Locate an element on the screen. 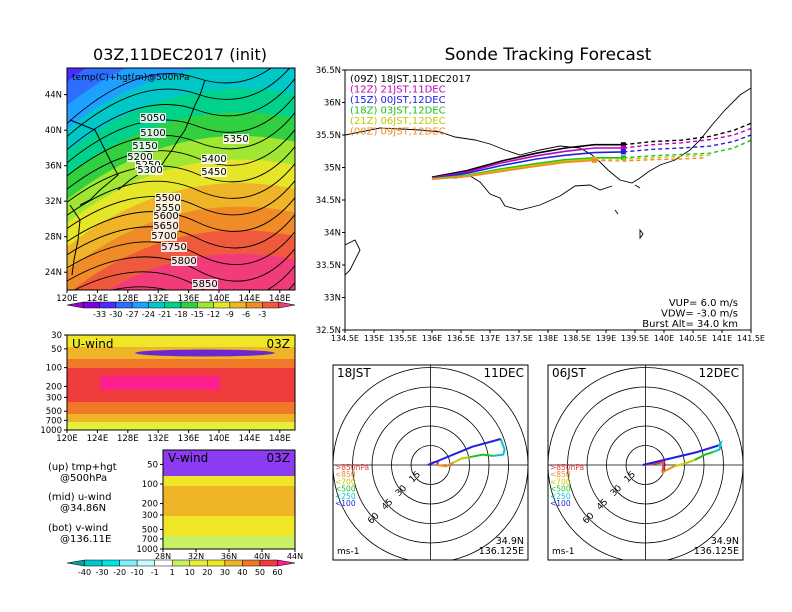 The width and height of the screenshot is (792, 612). y-tick-label: 50 is located at coordinates (56, 350).